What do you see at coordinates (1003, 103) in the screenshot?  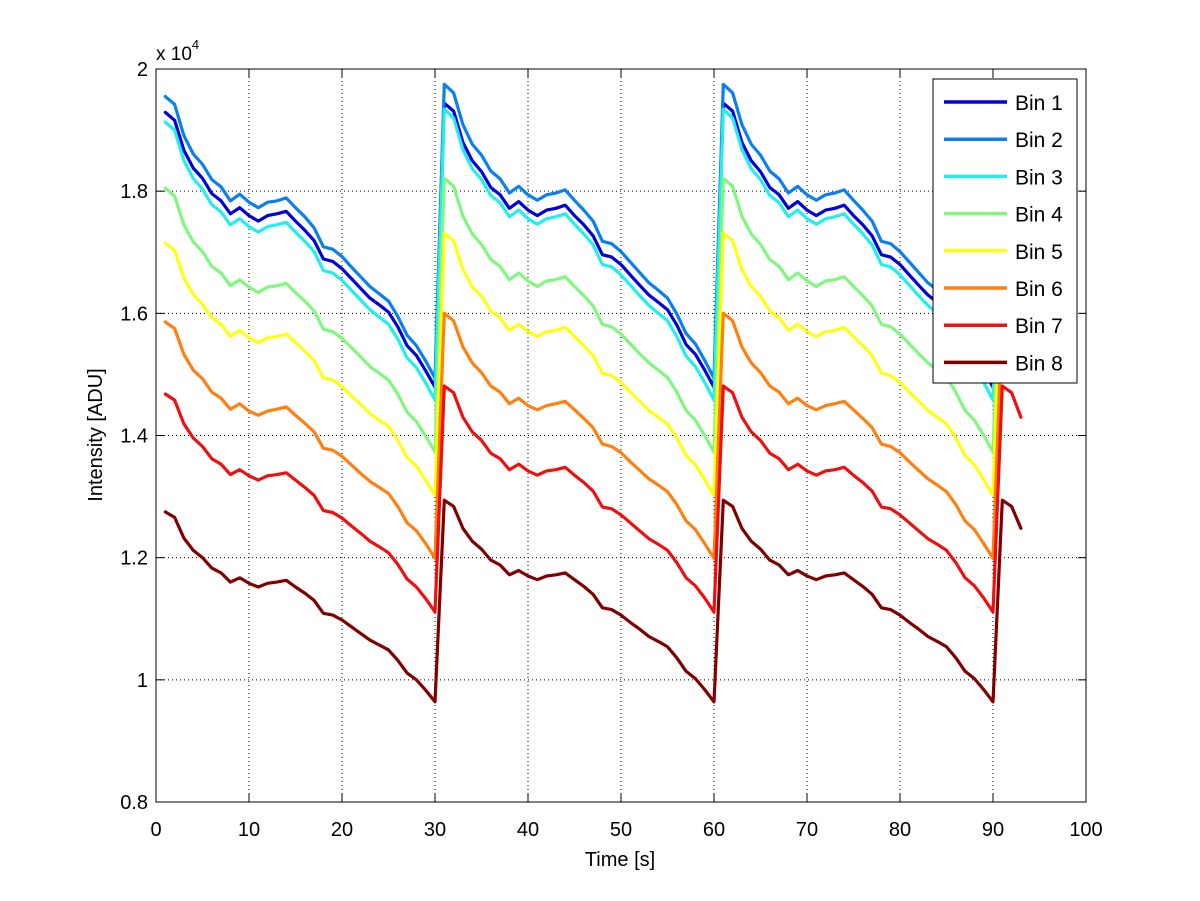 I see `legend-item: Bin 1` at bounding box center [1003, 103].